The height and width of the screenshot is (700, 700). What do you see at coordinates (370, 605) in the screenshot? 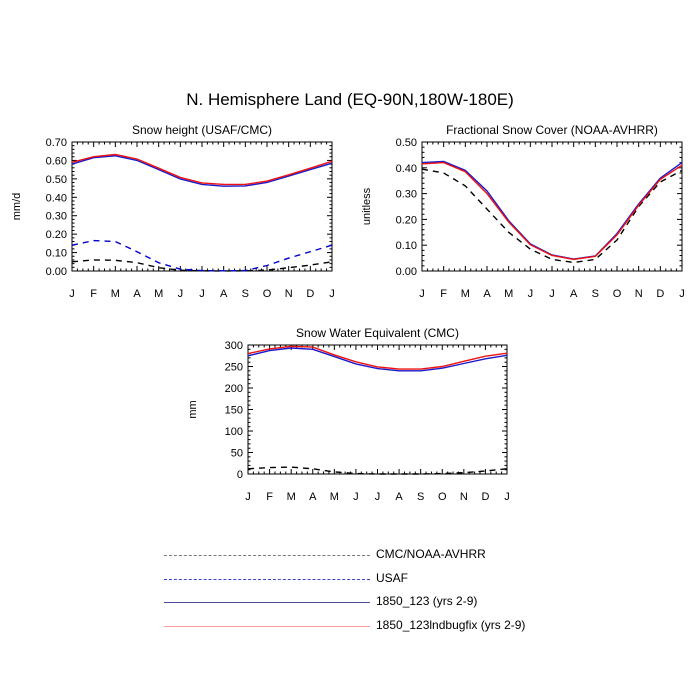
I see `legend-item: 1850_123 (yrs 2-9)` at bounding box center [370, 605].